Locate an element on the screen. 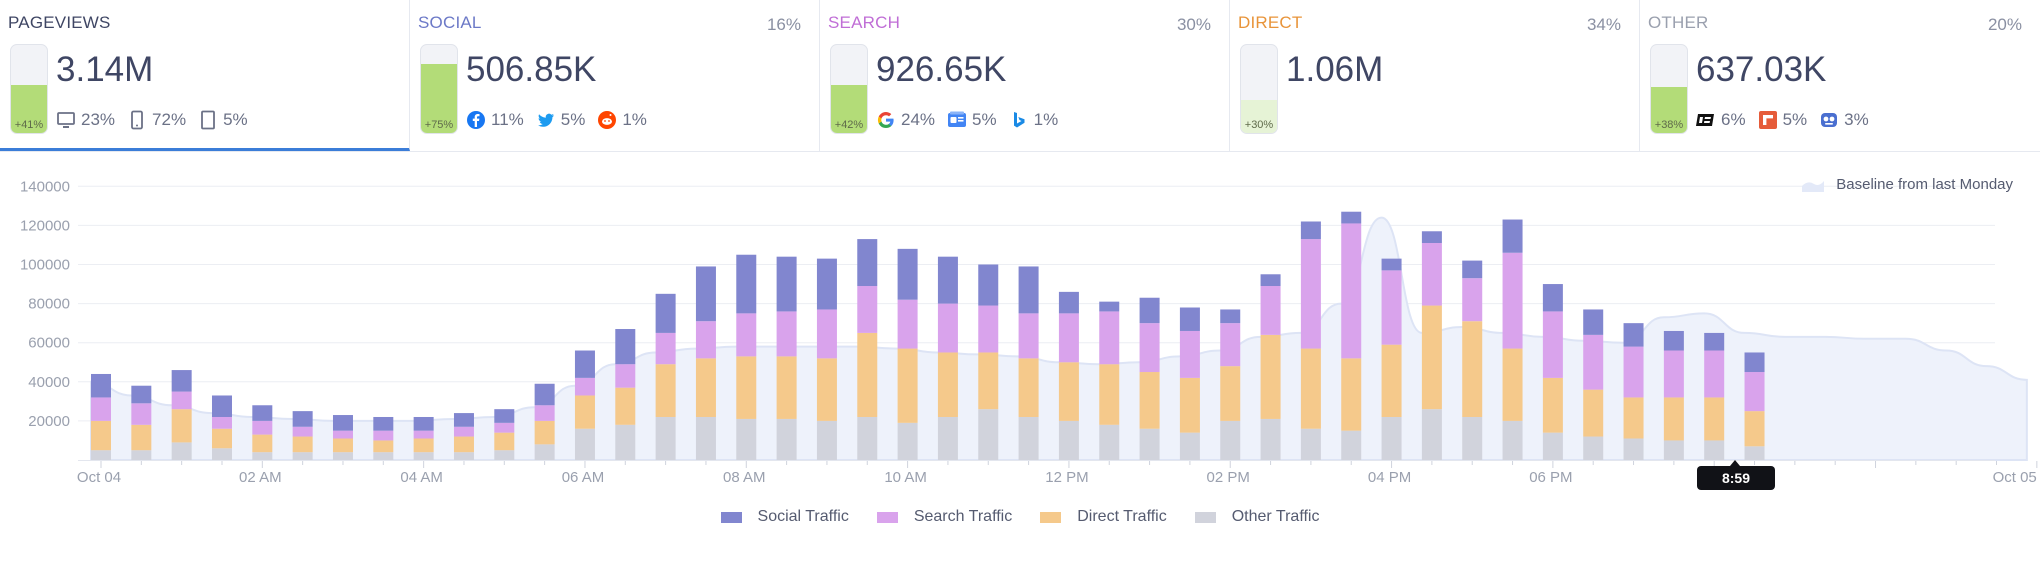  tab-social: SOCIAL 16% +75% 506.85K 11% 5% 1% is located at coordinates (615, 75).